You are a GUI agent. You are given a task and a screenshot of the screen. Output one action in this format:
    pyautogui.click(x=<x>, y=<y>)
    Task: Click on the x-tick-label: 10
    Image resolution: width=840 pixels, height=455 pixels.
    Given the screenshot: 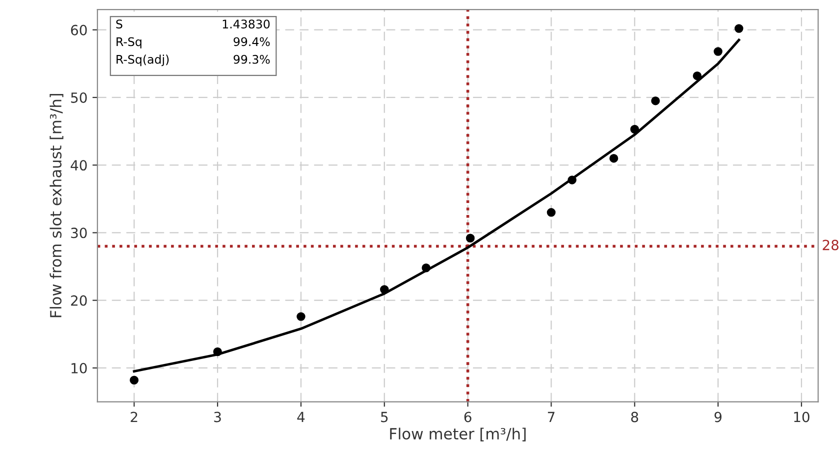 What is the action you would take?
    pyautogui.click(x=802, y=417)
    